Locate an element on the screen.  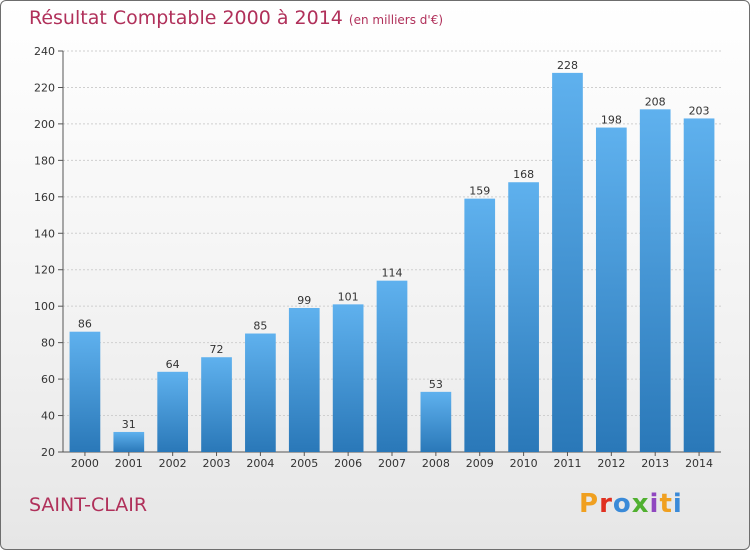
town-name: SAINT-CLAIR is located at coordinates (88, 505).